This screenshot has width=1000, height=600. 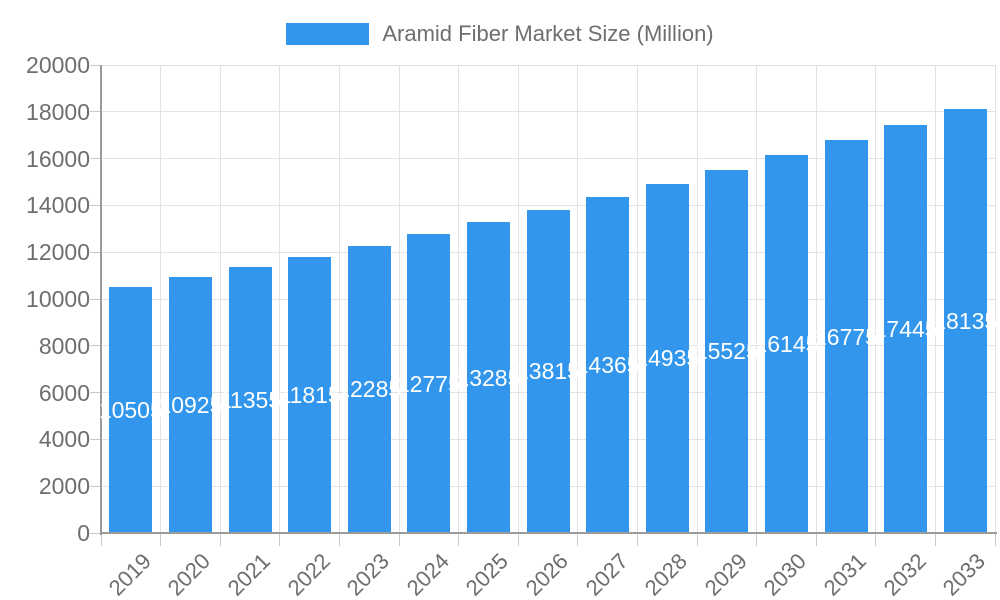 I want to click on bar-2021, so click(x=250, y=400).